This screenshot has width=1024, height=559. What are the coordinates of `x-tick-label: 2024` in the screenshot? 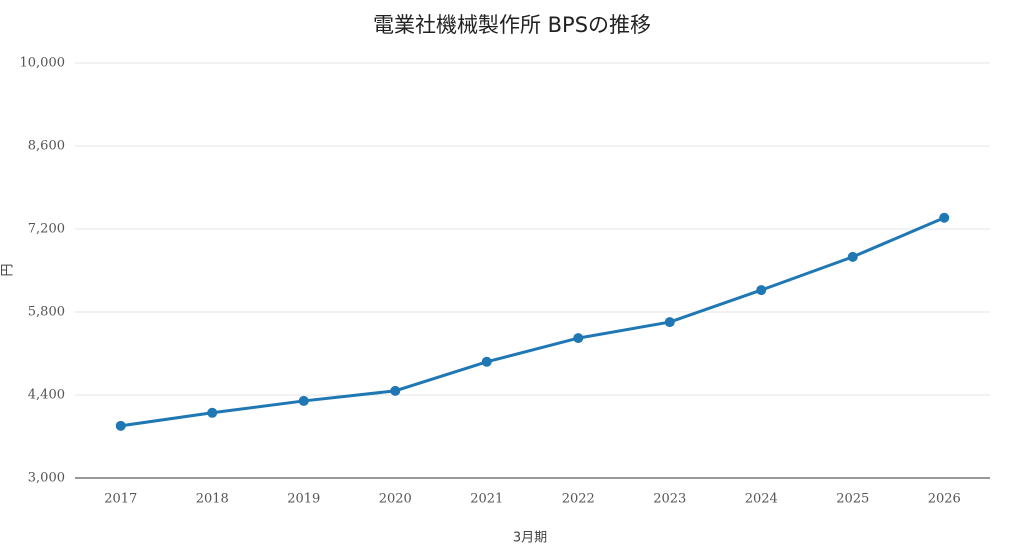 It's located at (761, 499).